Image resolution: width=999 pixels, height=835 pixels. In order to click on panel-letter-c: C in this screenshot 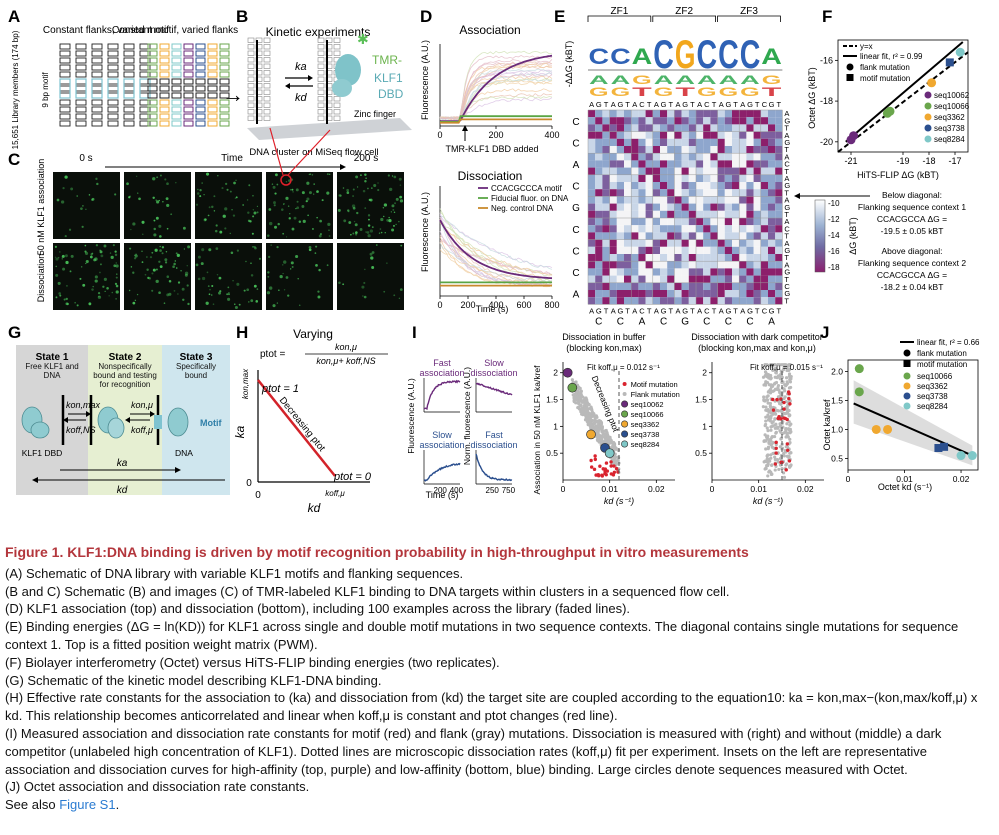, I will do `click(14, 159)`.